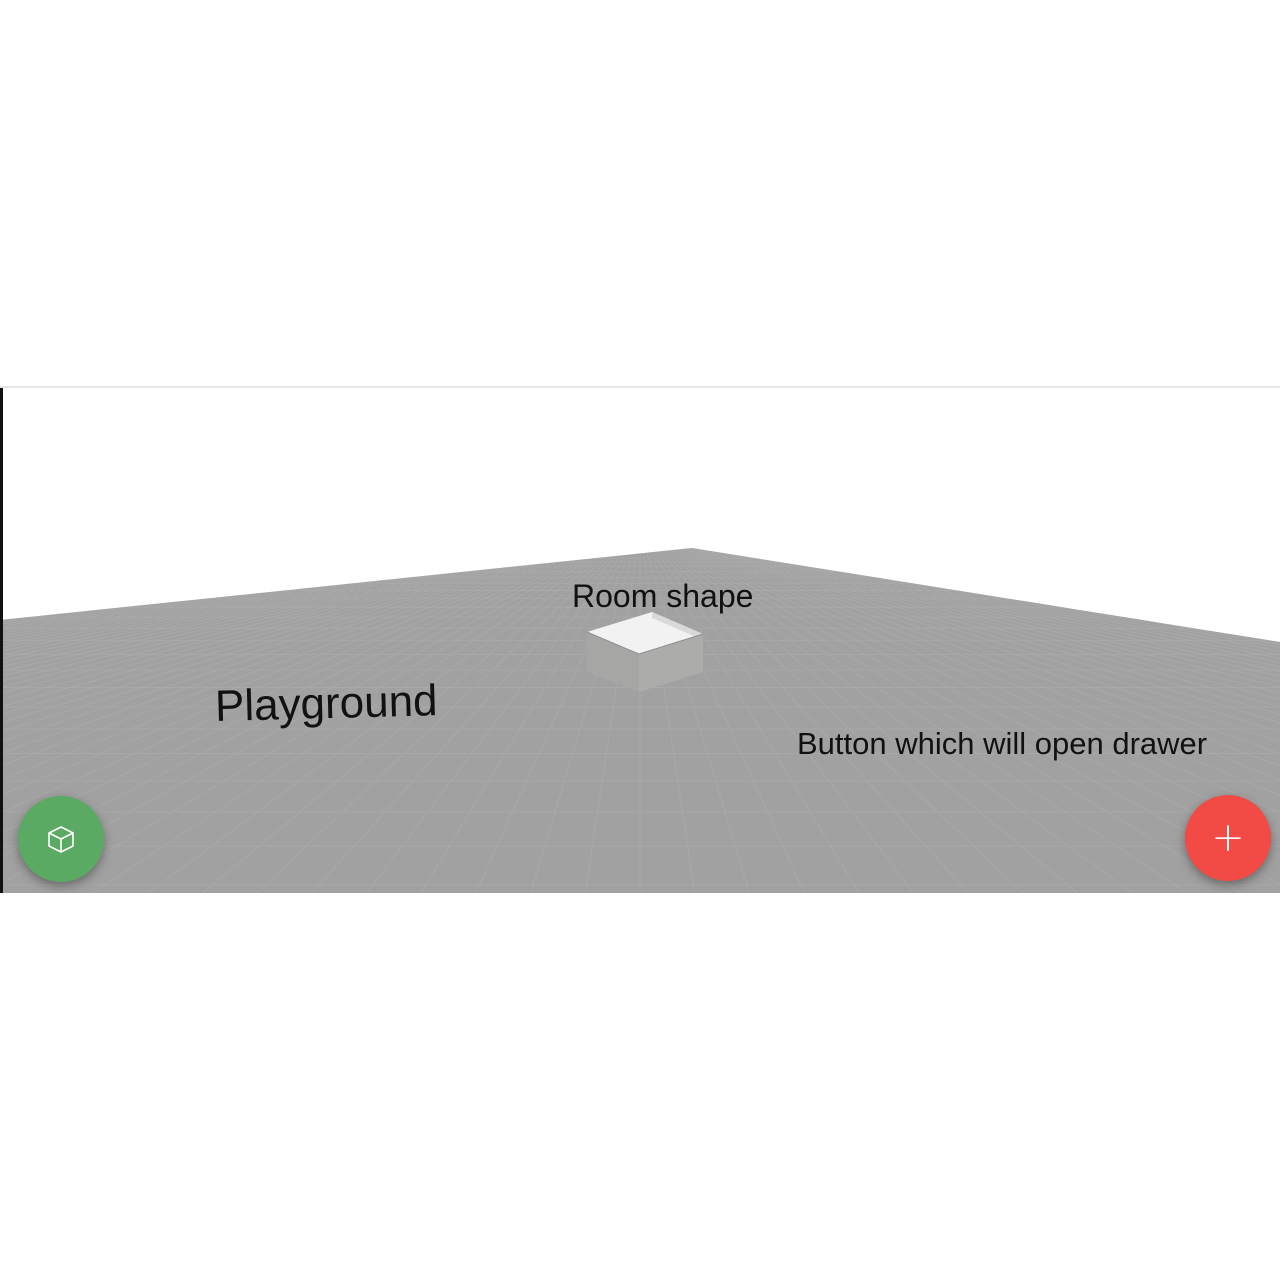 Image resolution: width=1280 pixels, height=1280 pixels. Describe the element at coordinates (677, 626) in the screenshot. I see `room-box-inner-wall` at that location.